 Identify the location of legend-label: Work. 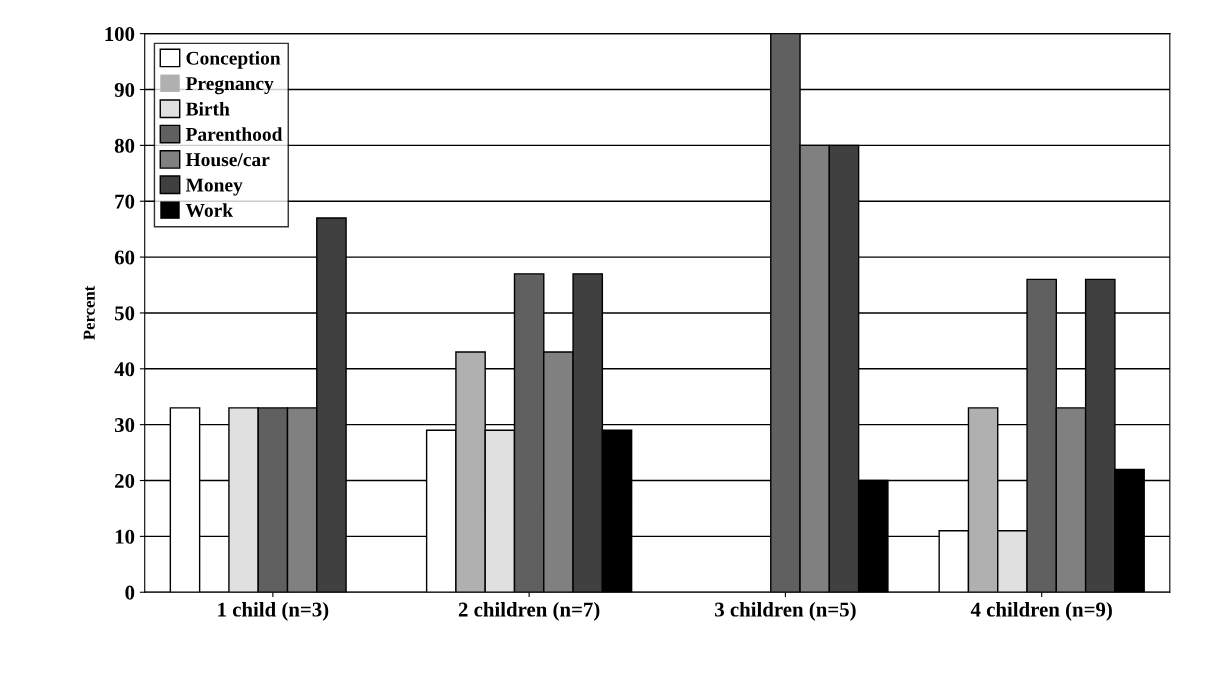
(209, 210).